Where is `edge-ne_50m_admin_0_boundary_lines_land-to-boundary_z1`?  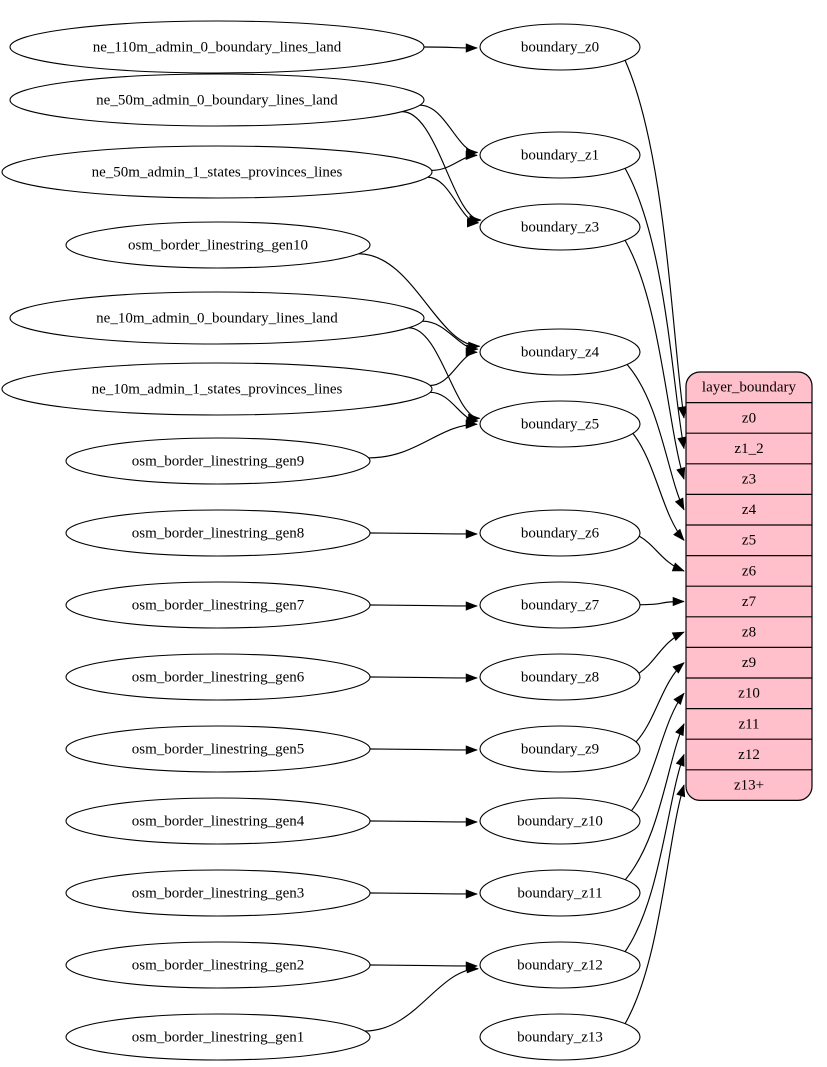 edge-ne_50m_admin_0_boundary_lines_land-to-boundary_z1 is located at coordinates (448, 129).